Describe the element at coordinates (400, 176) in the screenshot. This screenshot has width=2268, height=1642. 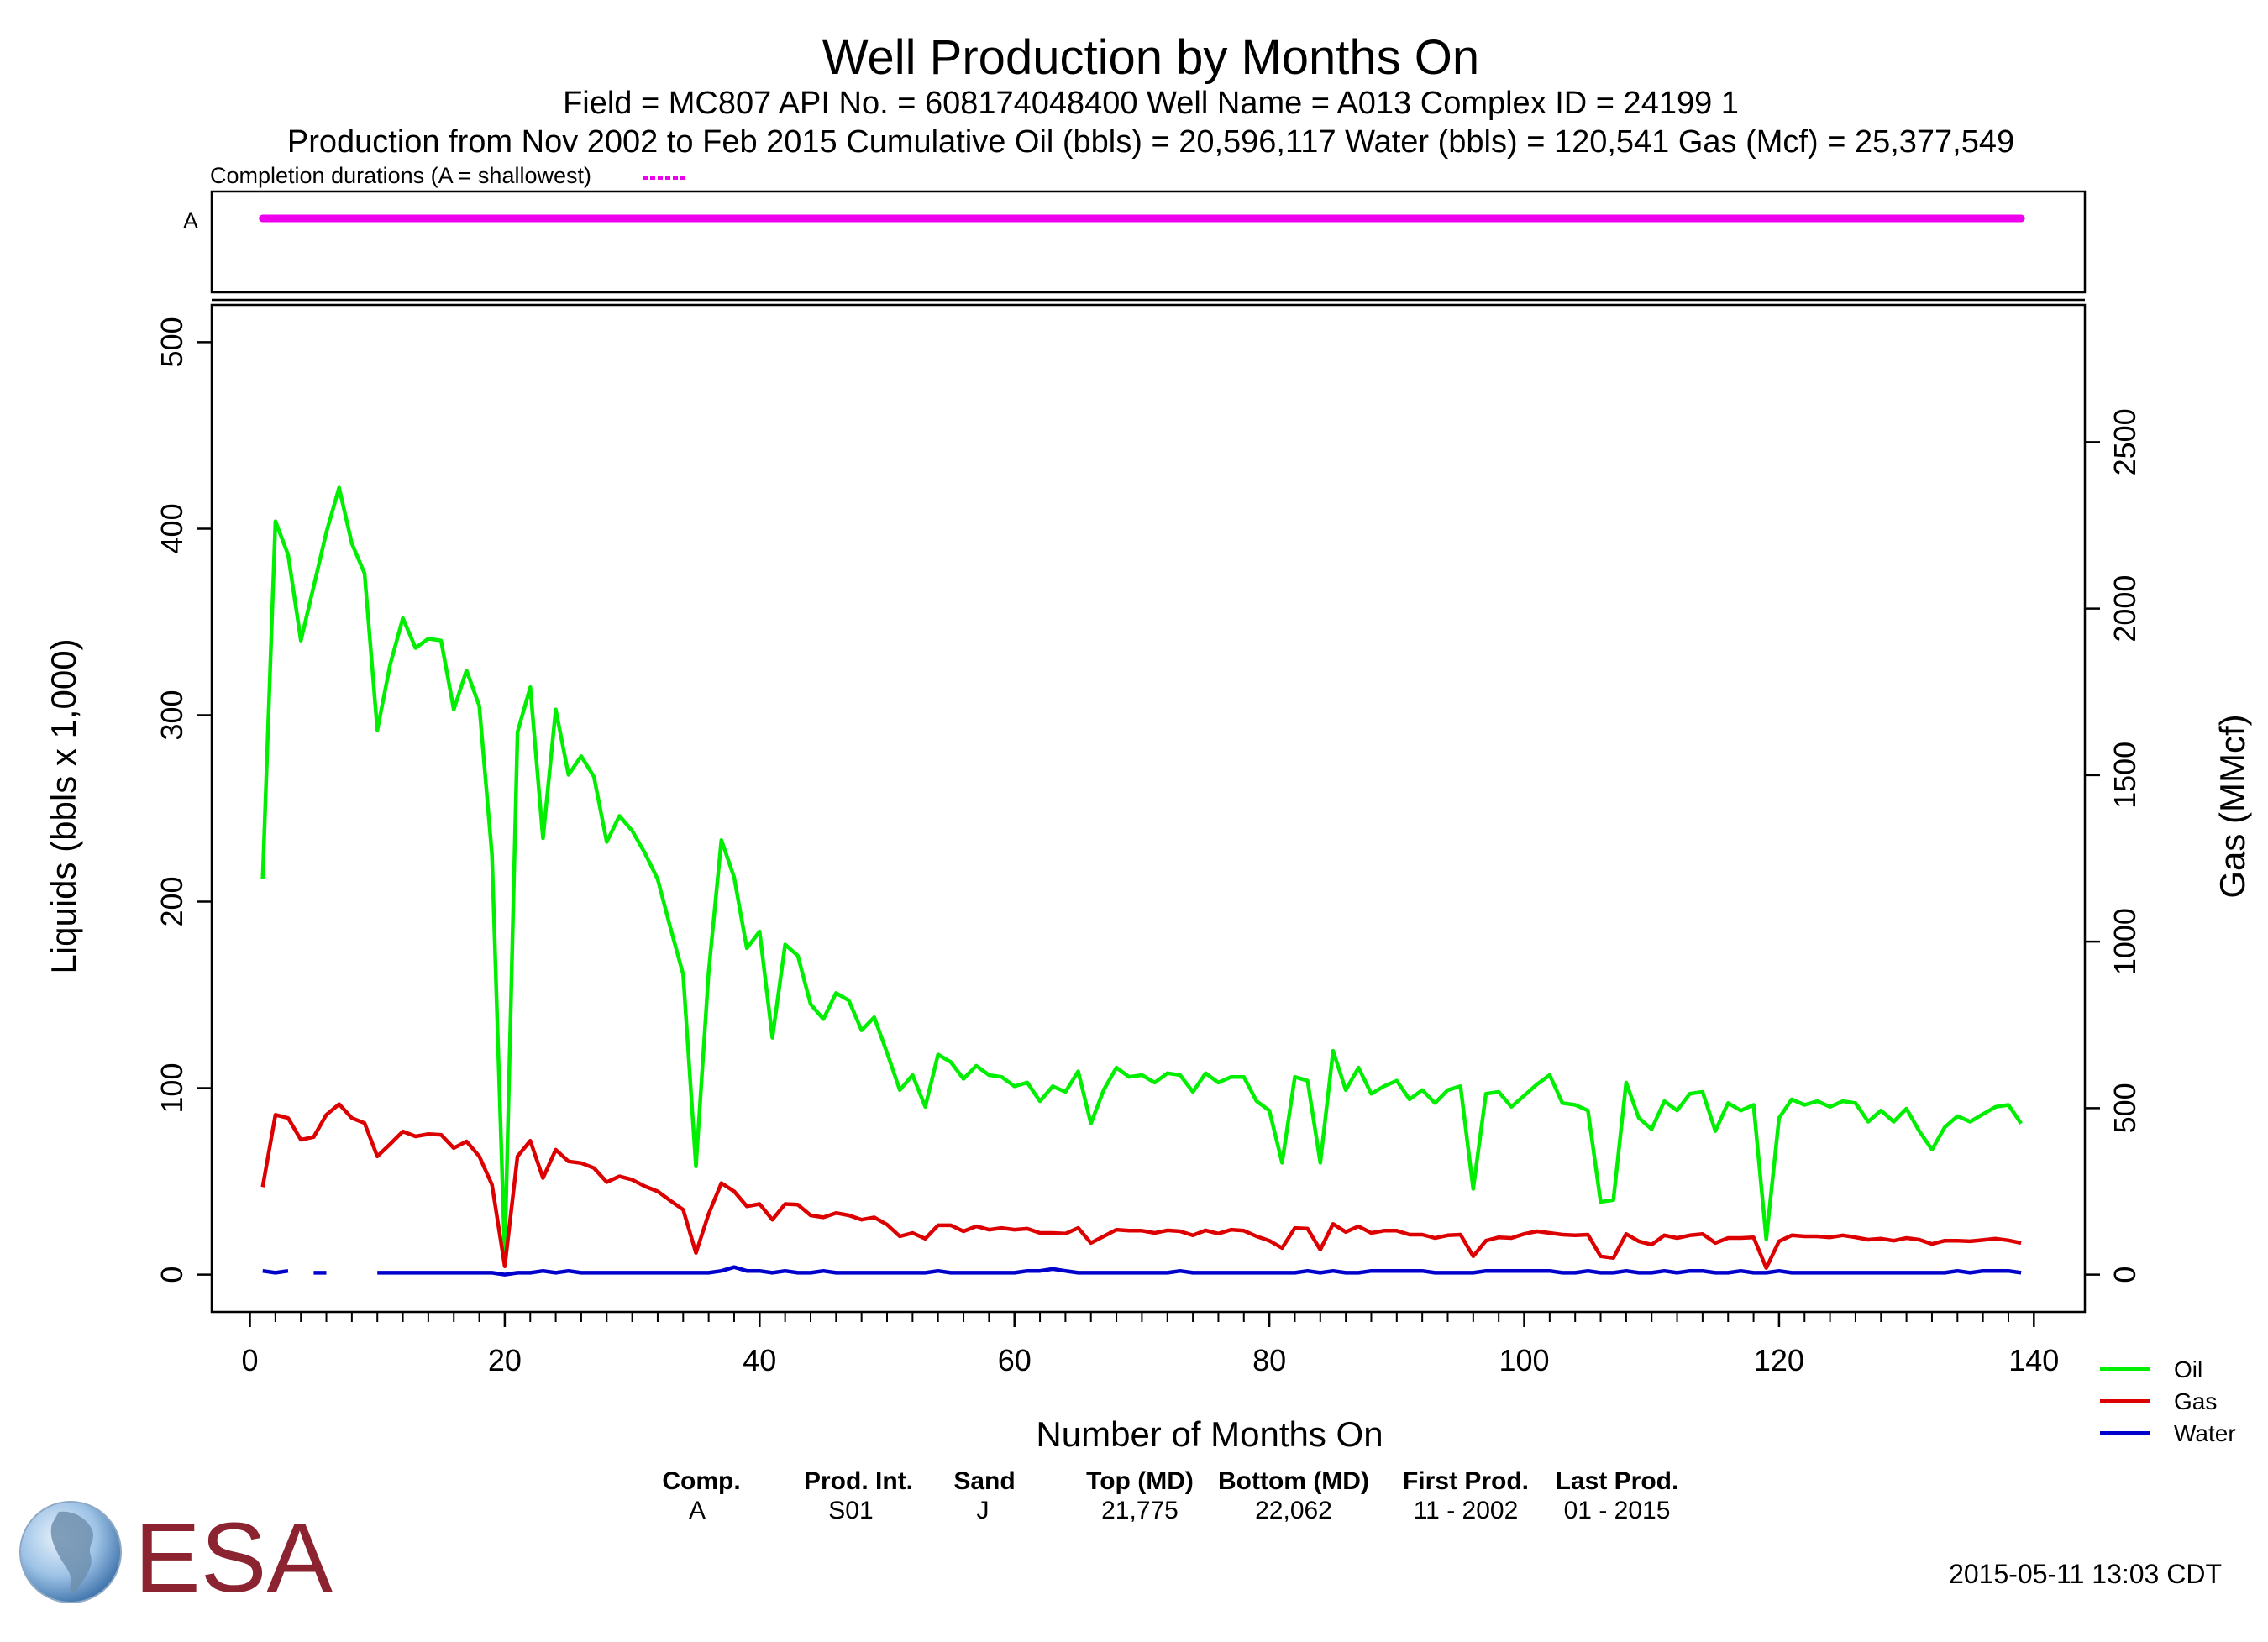
I see `completion-label: Completion durations (A = shallowest)` at that location.